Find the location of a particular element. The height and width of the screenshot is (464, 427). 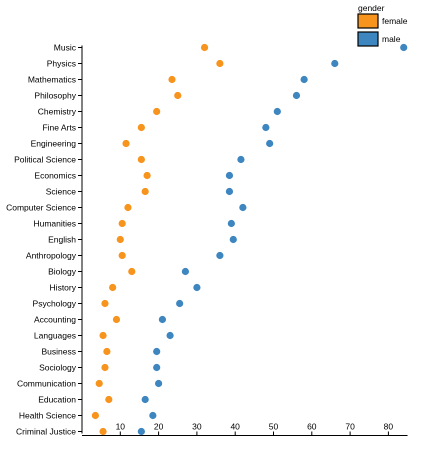

point-female-anthropology is located at coordinates (122, 255).